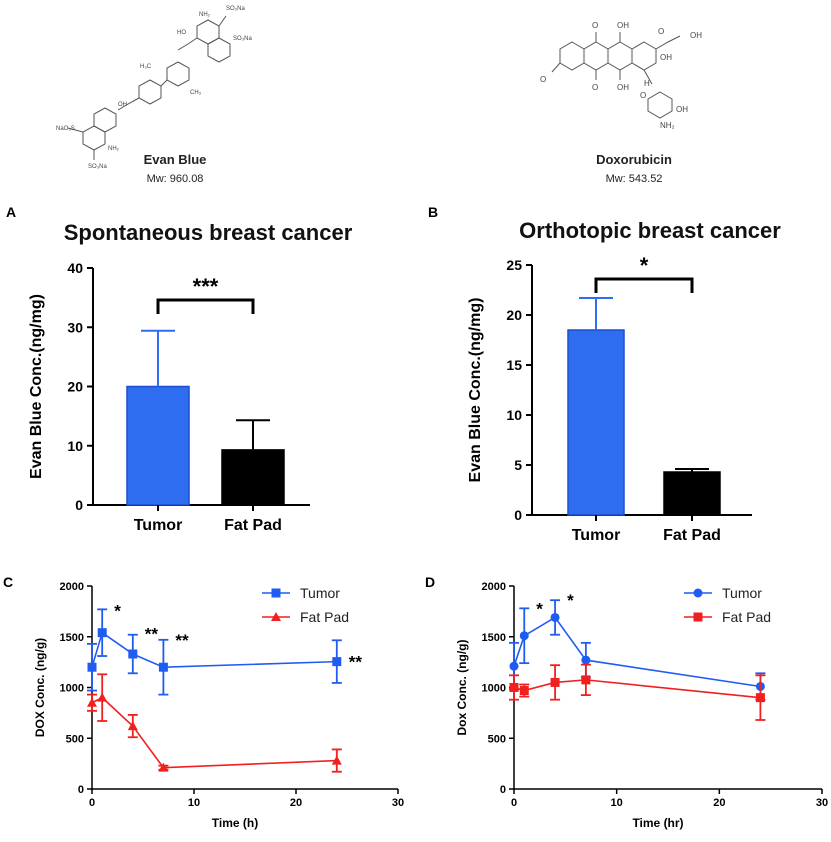  What do you see at coordinates (433, 212) in the screenshot?
I see `panel-letter: B` at bounding box center [433, 212].